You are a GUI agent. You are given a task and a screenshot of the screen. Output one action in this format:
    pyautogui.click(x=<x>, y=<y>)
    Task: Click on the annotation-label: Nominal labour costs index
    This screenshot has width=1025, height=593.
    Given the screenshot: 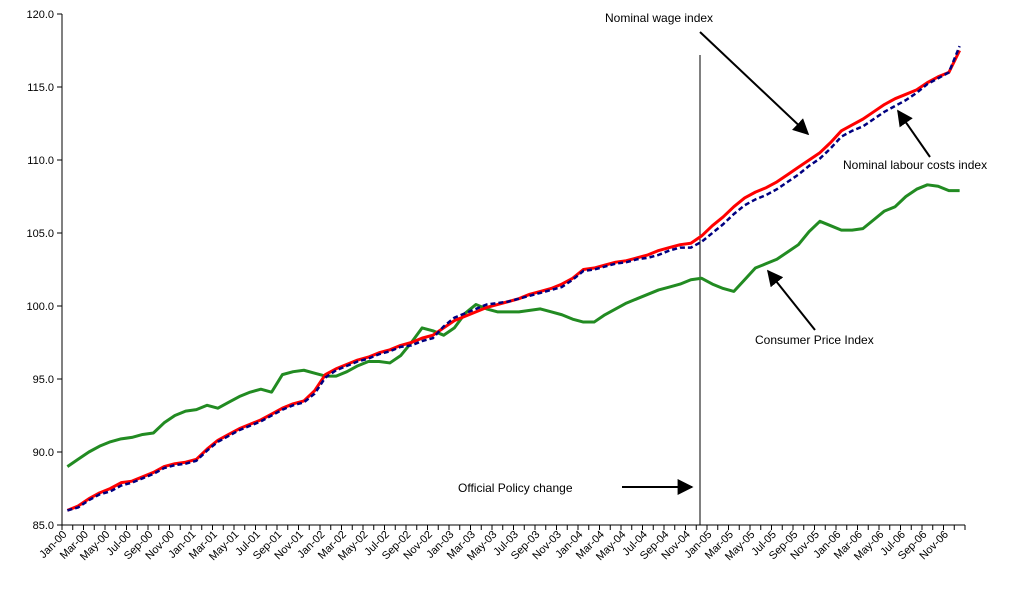 What is the action you would take?
    pyautogui.click(x=915, y=165)
    